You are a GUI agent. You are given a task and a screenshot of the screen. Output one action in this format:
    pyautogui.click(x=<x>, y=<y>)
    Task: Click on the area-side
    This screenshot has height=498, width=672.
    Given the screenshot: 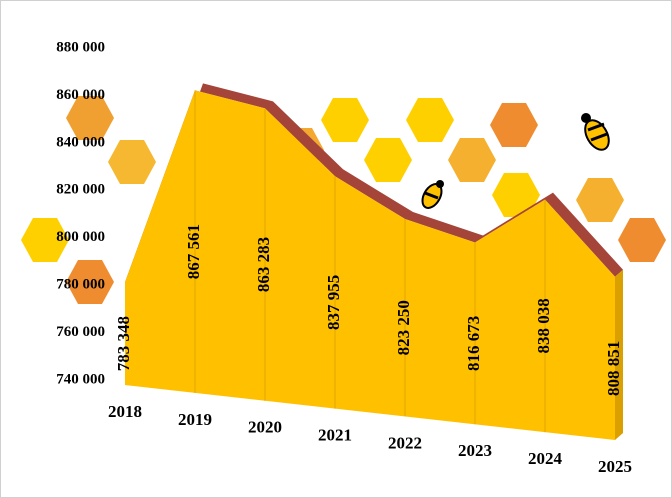 What is the action you would take?
    pyautogui.click(x=619, y=354)
    